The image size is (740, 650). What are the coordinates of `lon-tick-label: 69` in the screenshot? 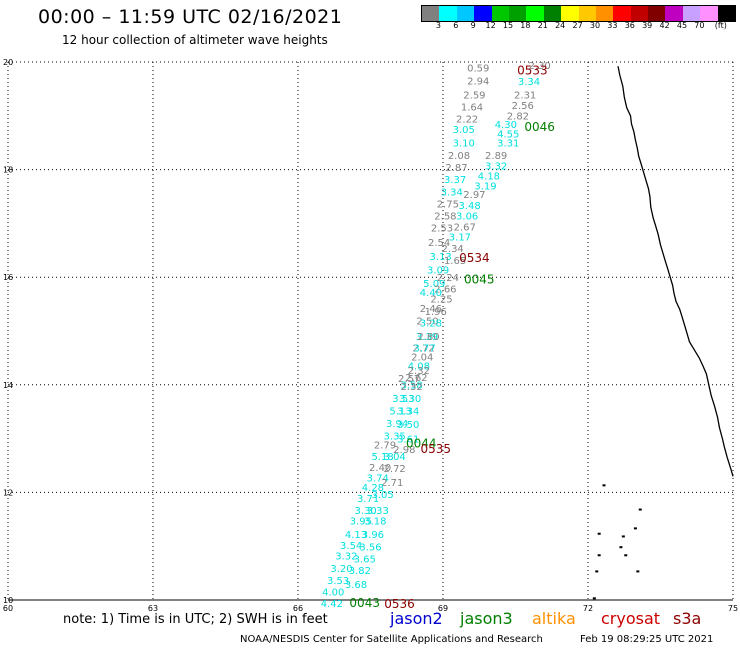 It's located at (443, 608).